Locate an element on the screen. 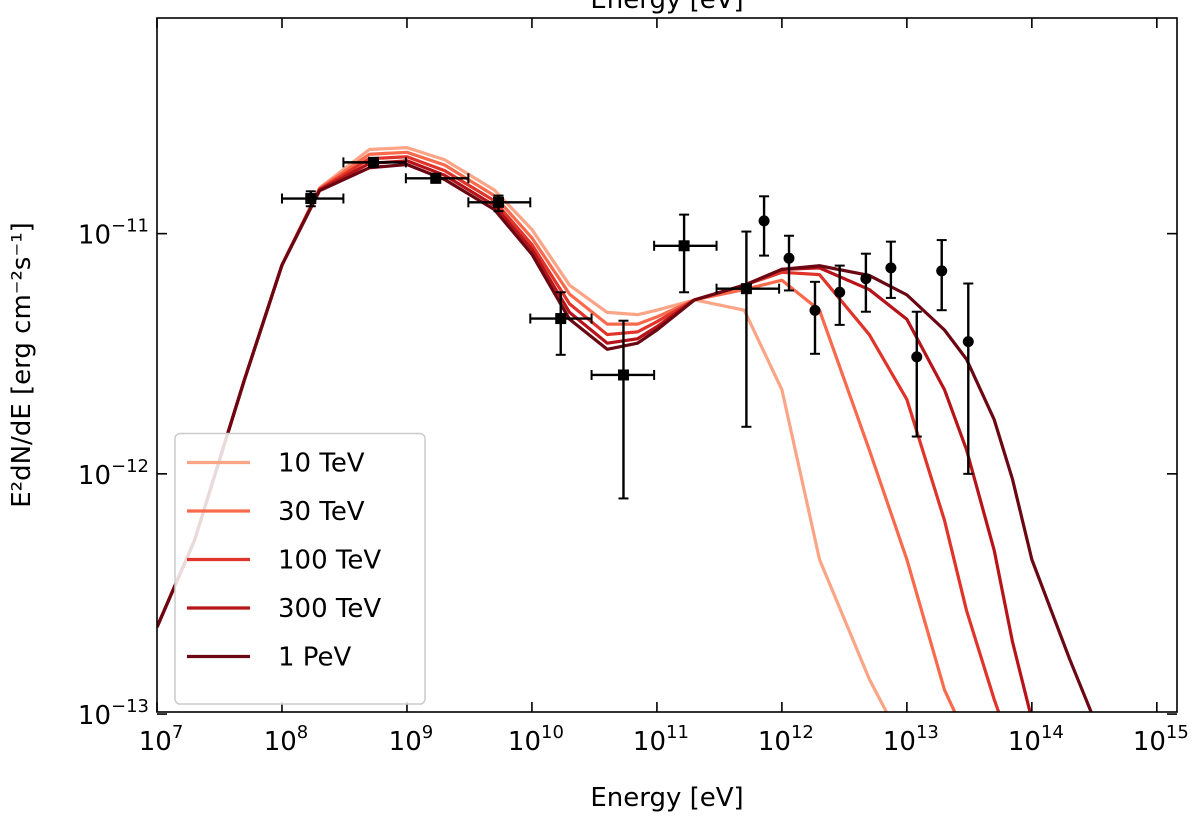 The width and height of the screenshot is (1200, 819). x-tick-label-exponent: 14 is located at coordinates (1052, 732).